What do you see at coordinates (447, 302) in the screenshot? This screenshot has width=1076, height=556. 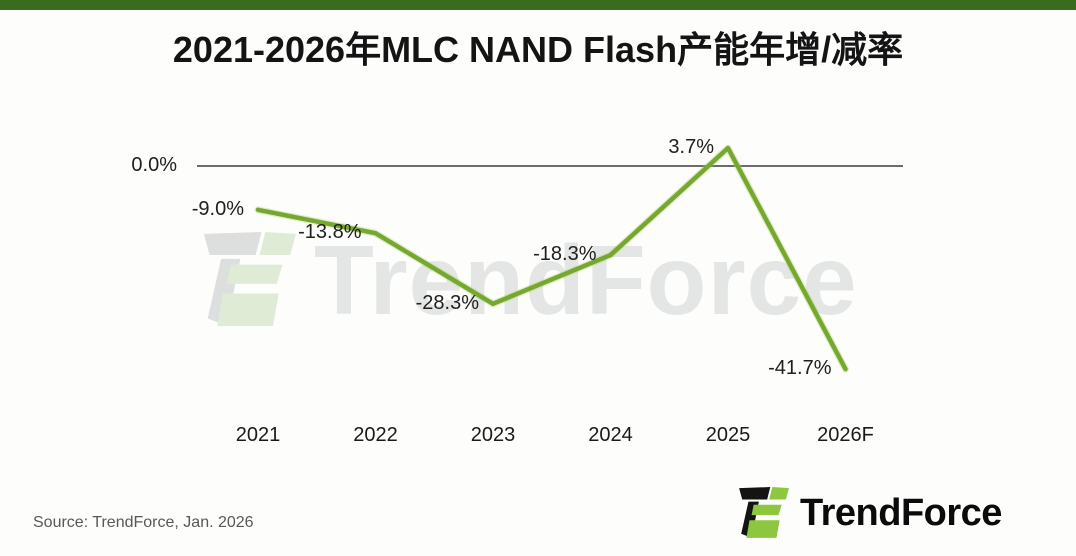 I see `data-label-2023: -28.3%` at bounding box center [447, 302].